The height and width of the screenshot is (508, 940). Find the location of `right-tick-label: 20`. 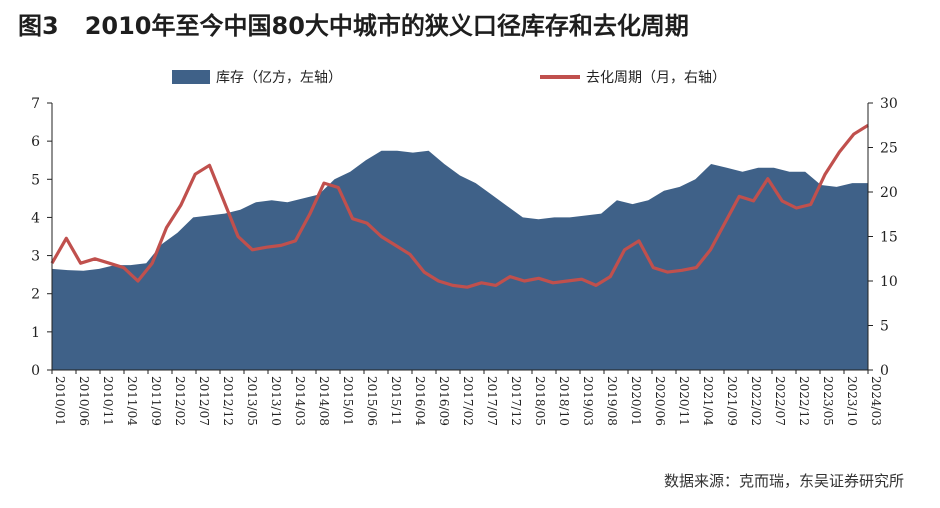

right-tick-label: 20 is located at coordinates (889, 193).